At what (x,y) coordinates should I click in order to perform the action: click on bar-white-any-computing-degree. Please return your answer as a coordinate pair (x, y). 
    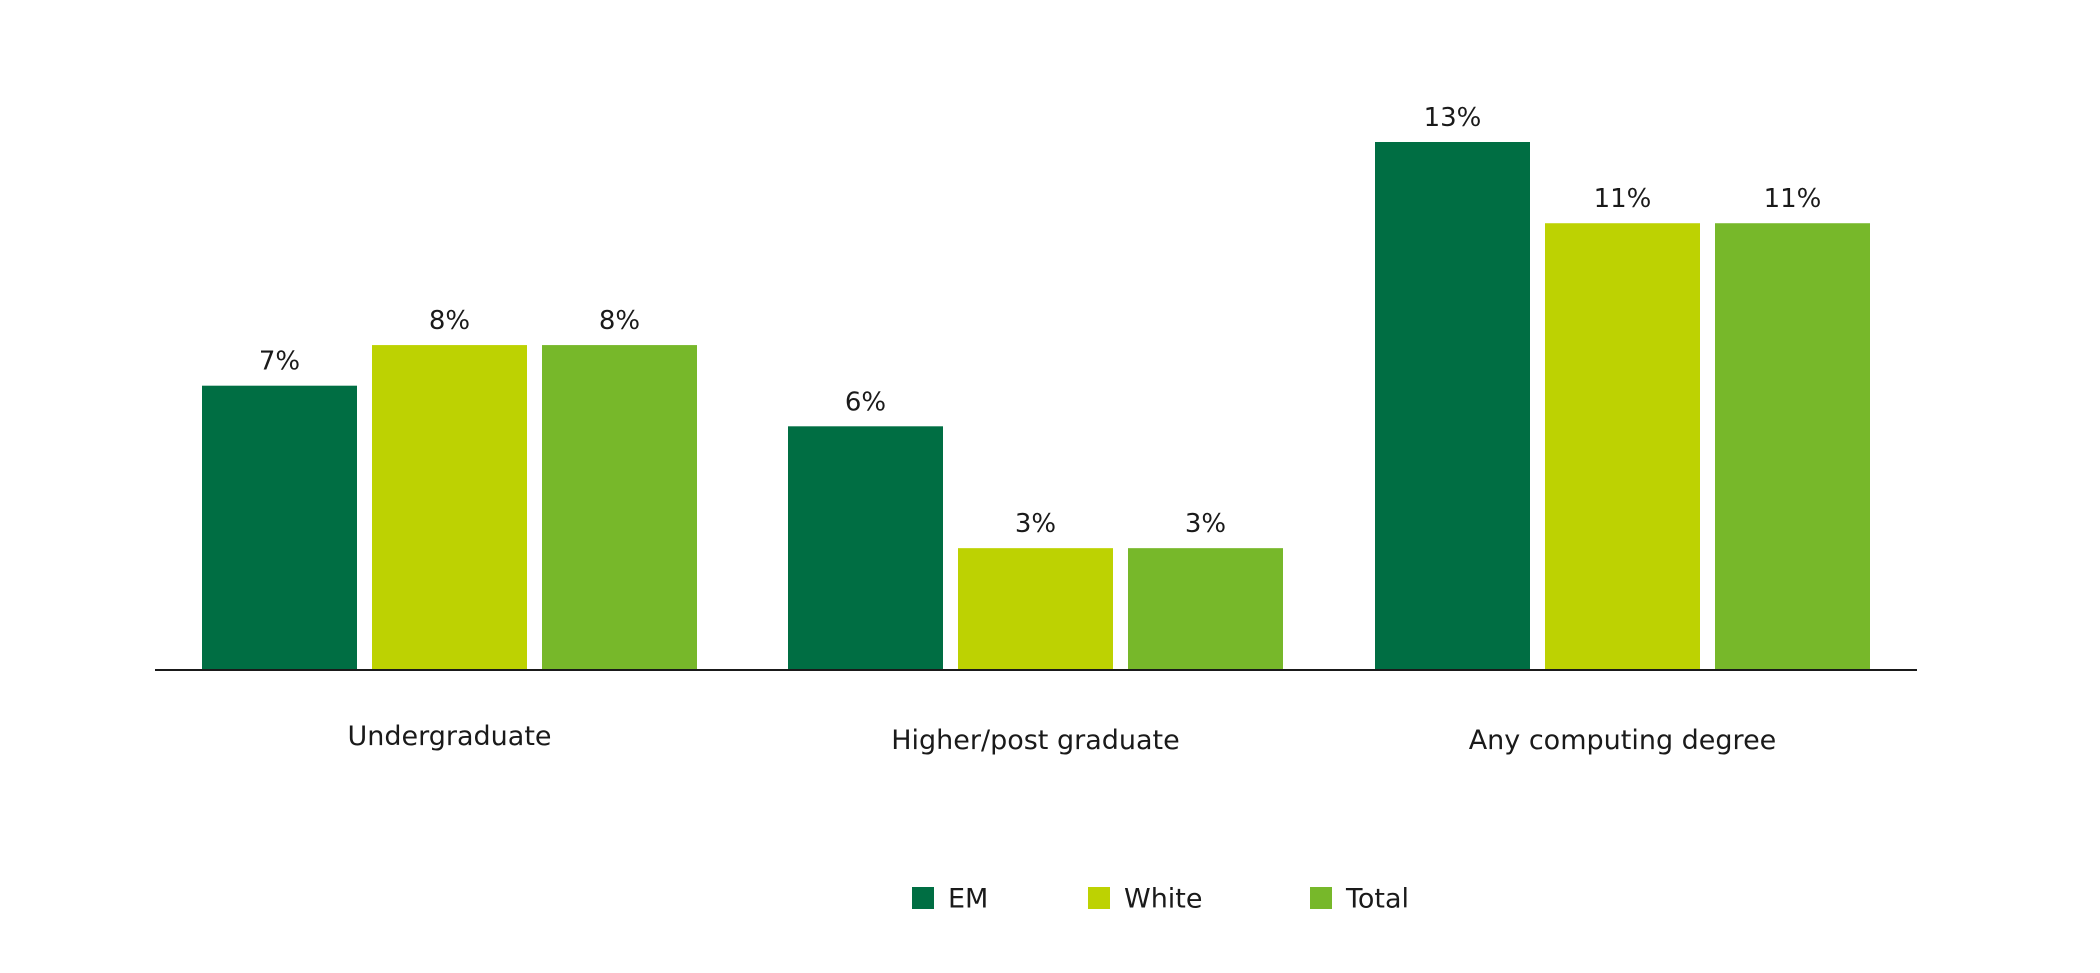
    Looking at the image, I should click on (1622, 446).